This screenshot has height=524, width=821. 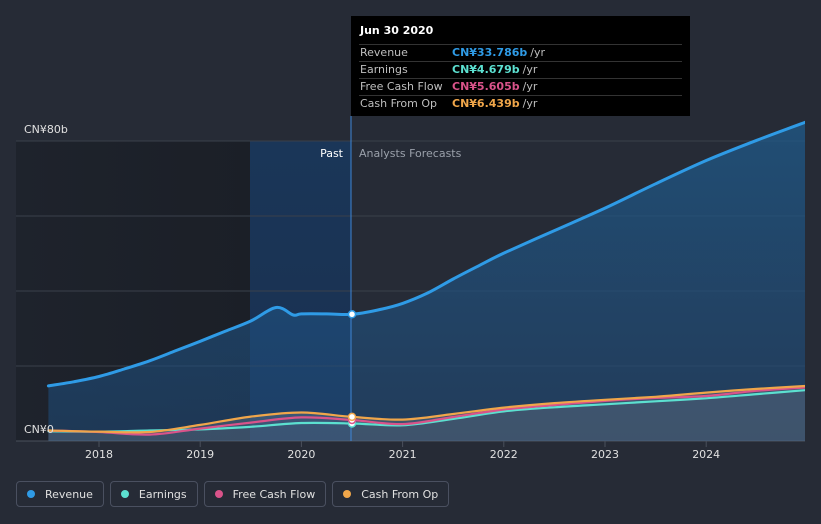 What do you see at coordinates (504, 454) in the screenshot?
I see `x-tick-label: 2022` at bounding box center [504, 454].